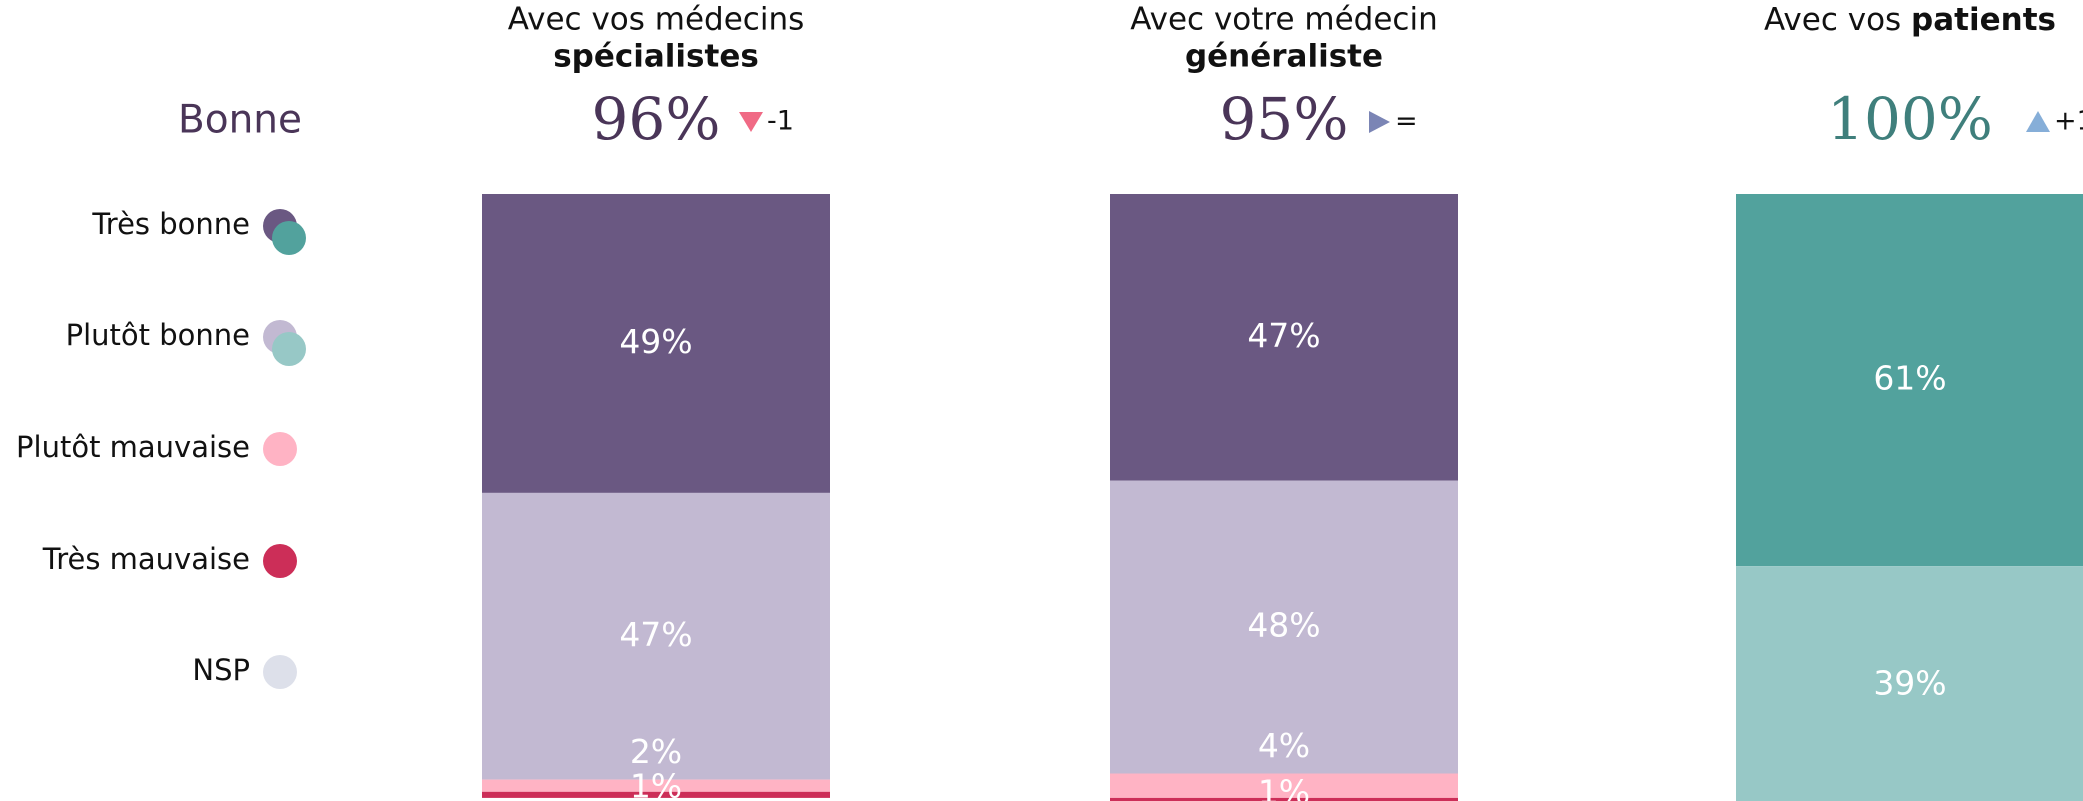 This screenshot has width=2083, height=801. I want to click on segment-label: 48%, so click(1283, 625).